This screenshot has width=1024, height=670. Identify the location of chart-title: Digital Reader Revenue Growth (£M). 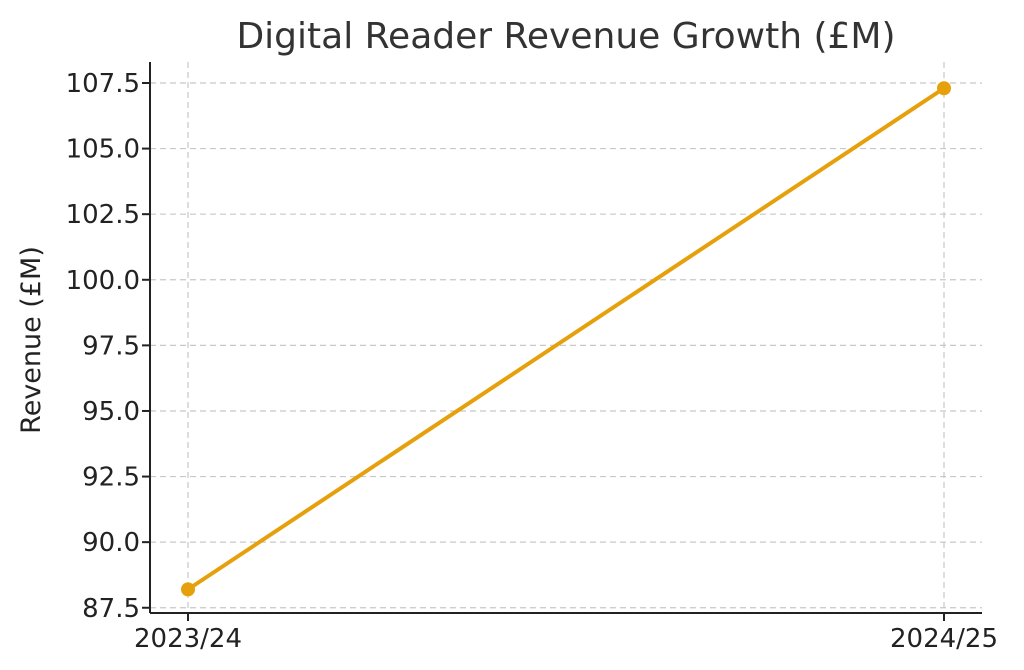
(565, 36).